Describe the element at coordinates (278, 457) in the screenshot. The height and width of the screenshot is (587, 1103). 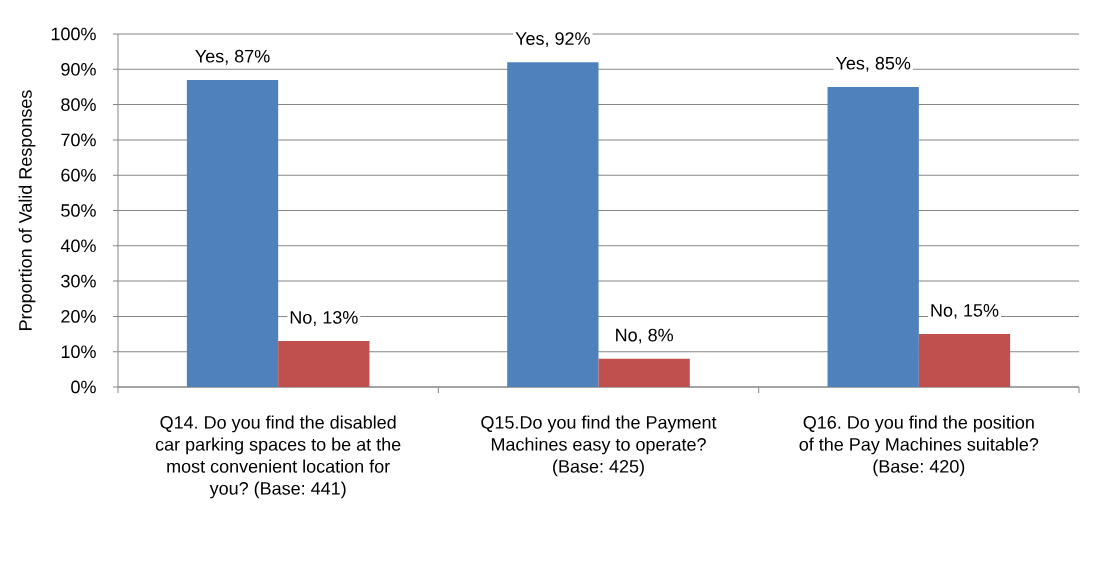
I see `x-tick-label: Q14. Do you find the disabled car parking spaces to be at the most convenient location for you? (Base: 441)` at that location.